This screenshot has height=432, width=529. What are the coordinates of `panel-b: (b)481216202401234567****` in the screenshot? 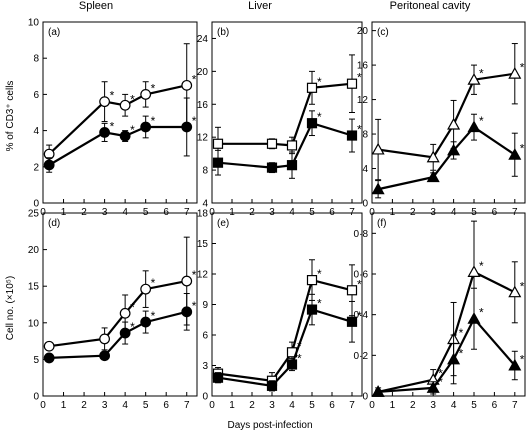 It's located at (280, 119).